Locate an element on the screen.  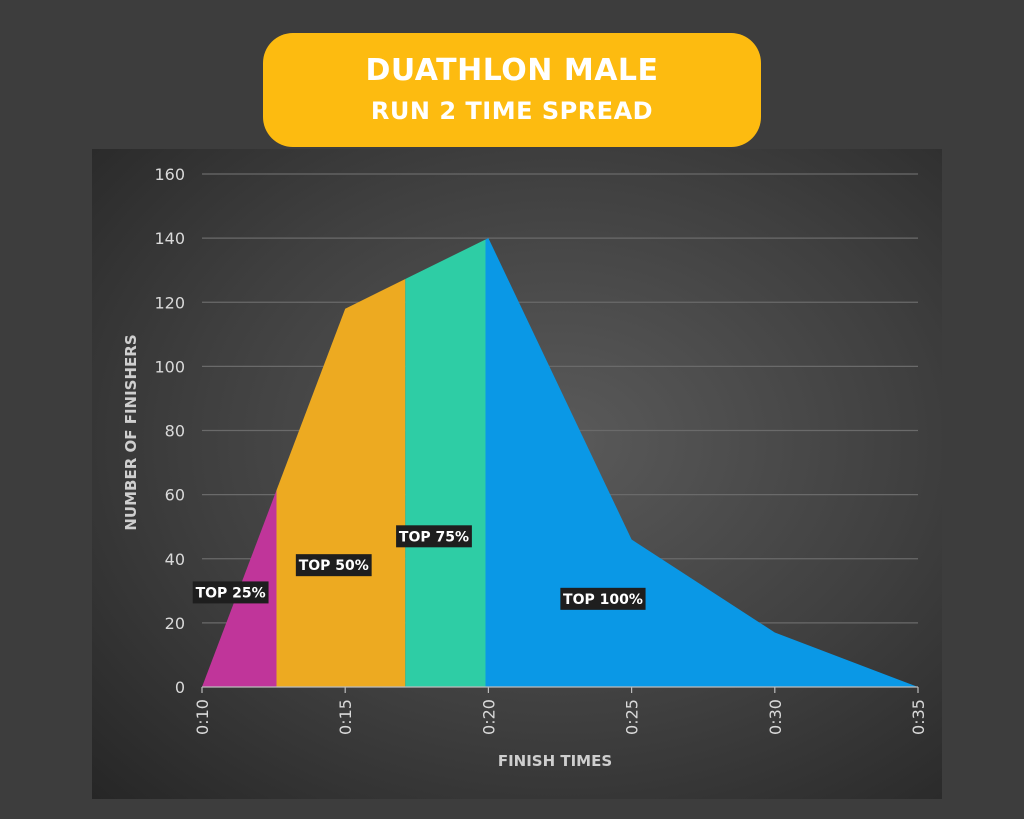
band-label-3: TOP 75% is located at coordinates (434, 537).